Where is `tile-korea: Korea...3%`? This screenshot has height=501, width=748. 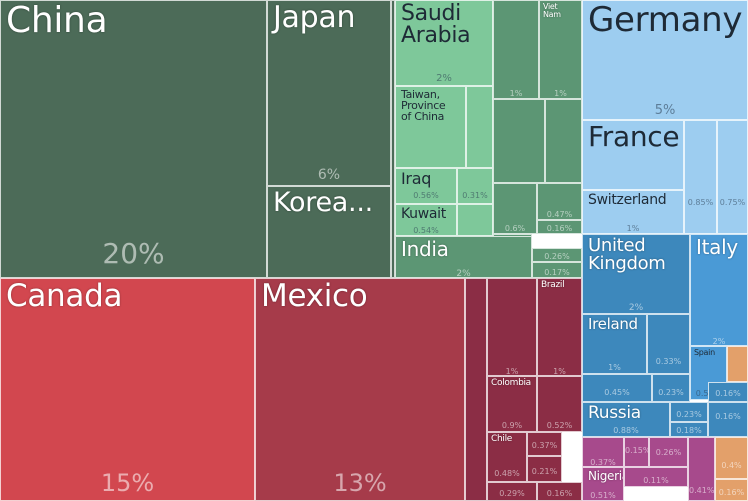
tile-korea: Korea...3% is located at coordinates (329, 232).